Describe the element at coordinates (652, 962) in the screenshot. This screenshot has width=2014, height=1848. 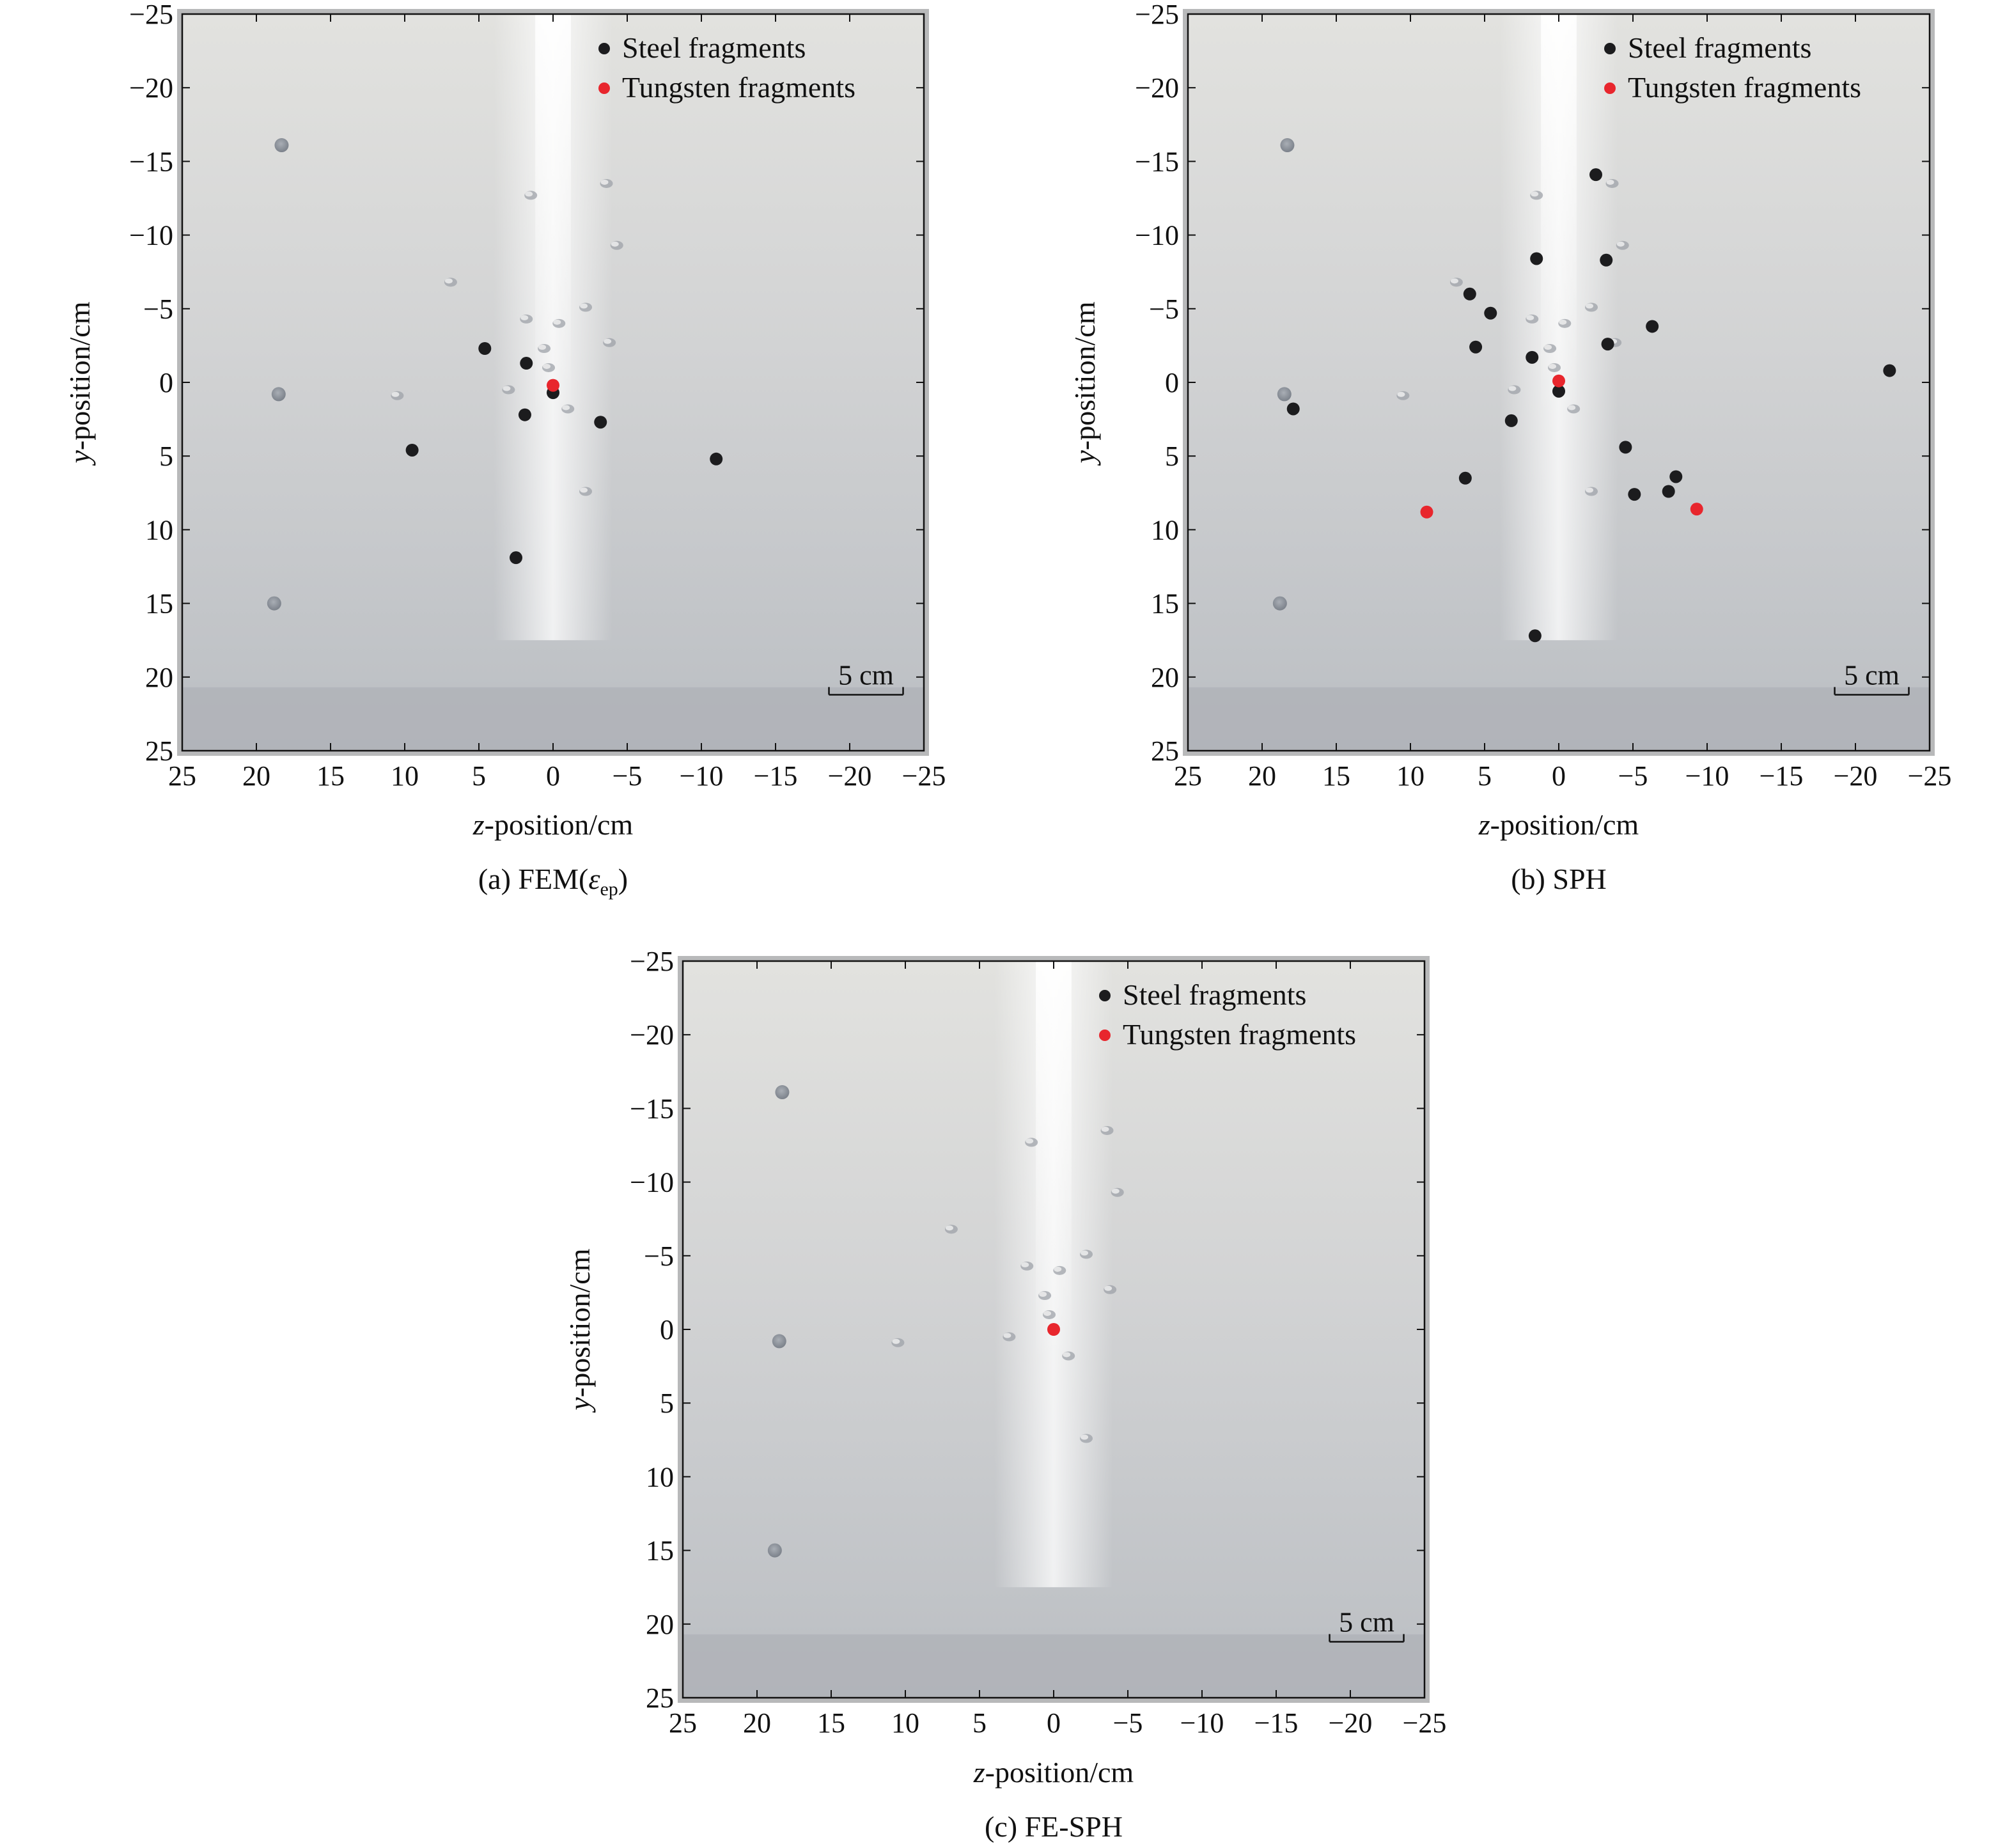
I see `y-tick-label: −25` at that location.